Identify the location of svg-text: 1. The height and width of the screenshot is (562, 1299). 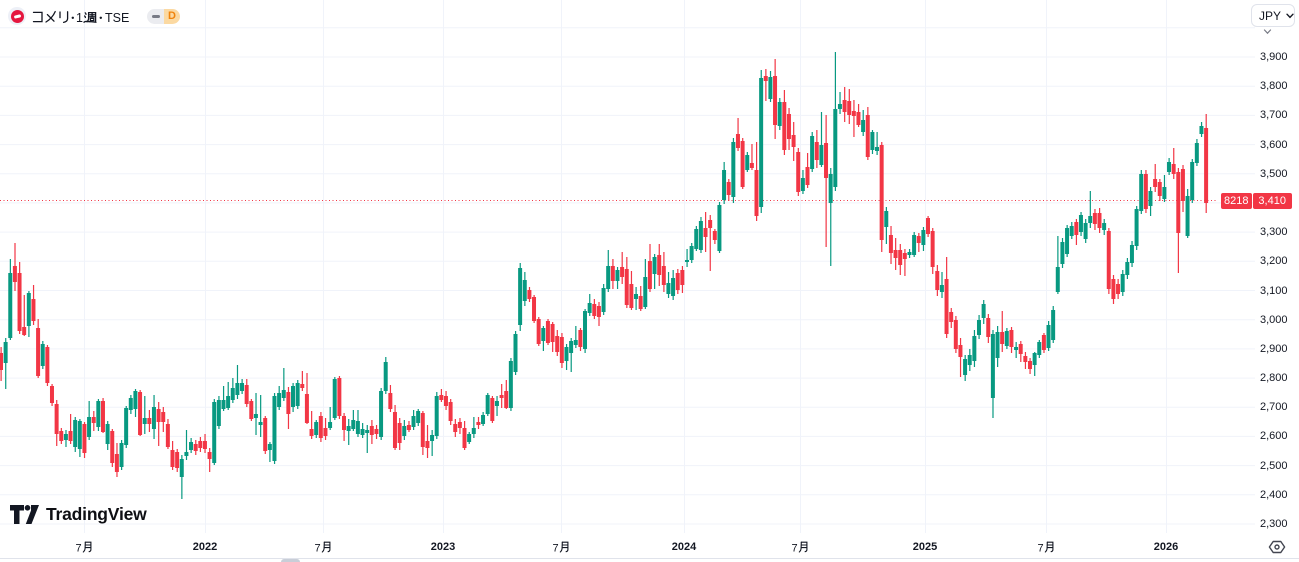
(79, 18).